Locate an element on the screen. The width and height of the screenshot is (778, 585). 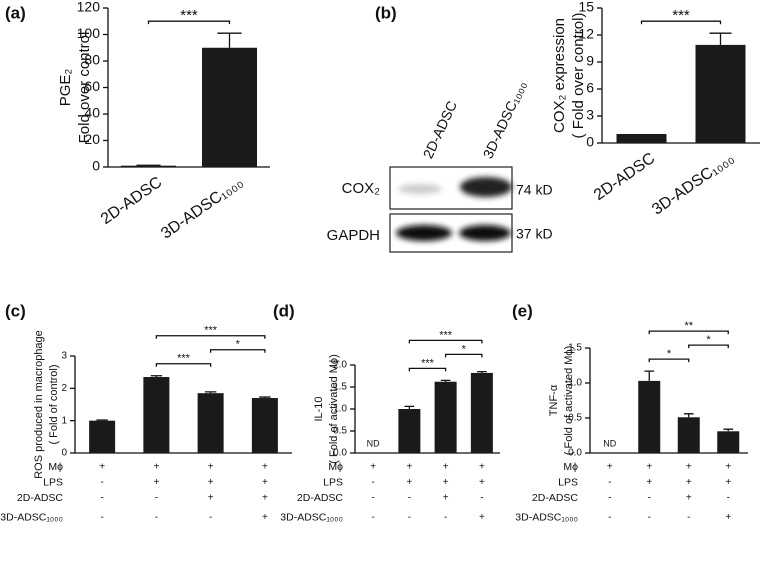
y-axis-label: ( Fold of control) is located at coordinates (54, 404).